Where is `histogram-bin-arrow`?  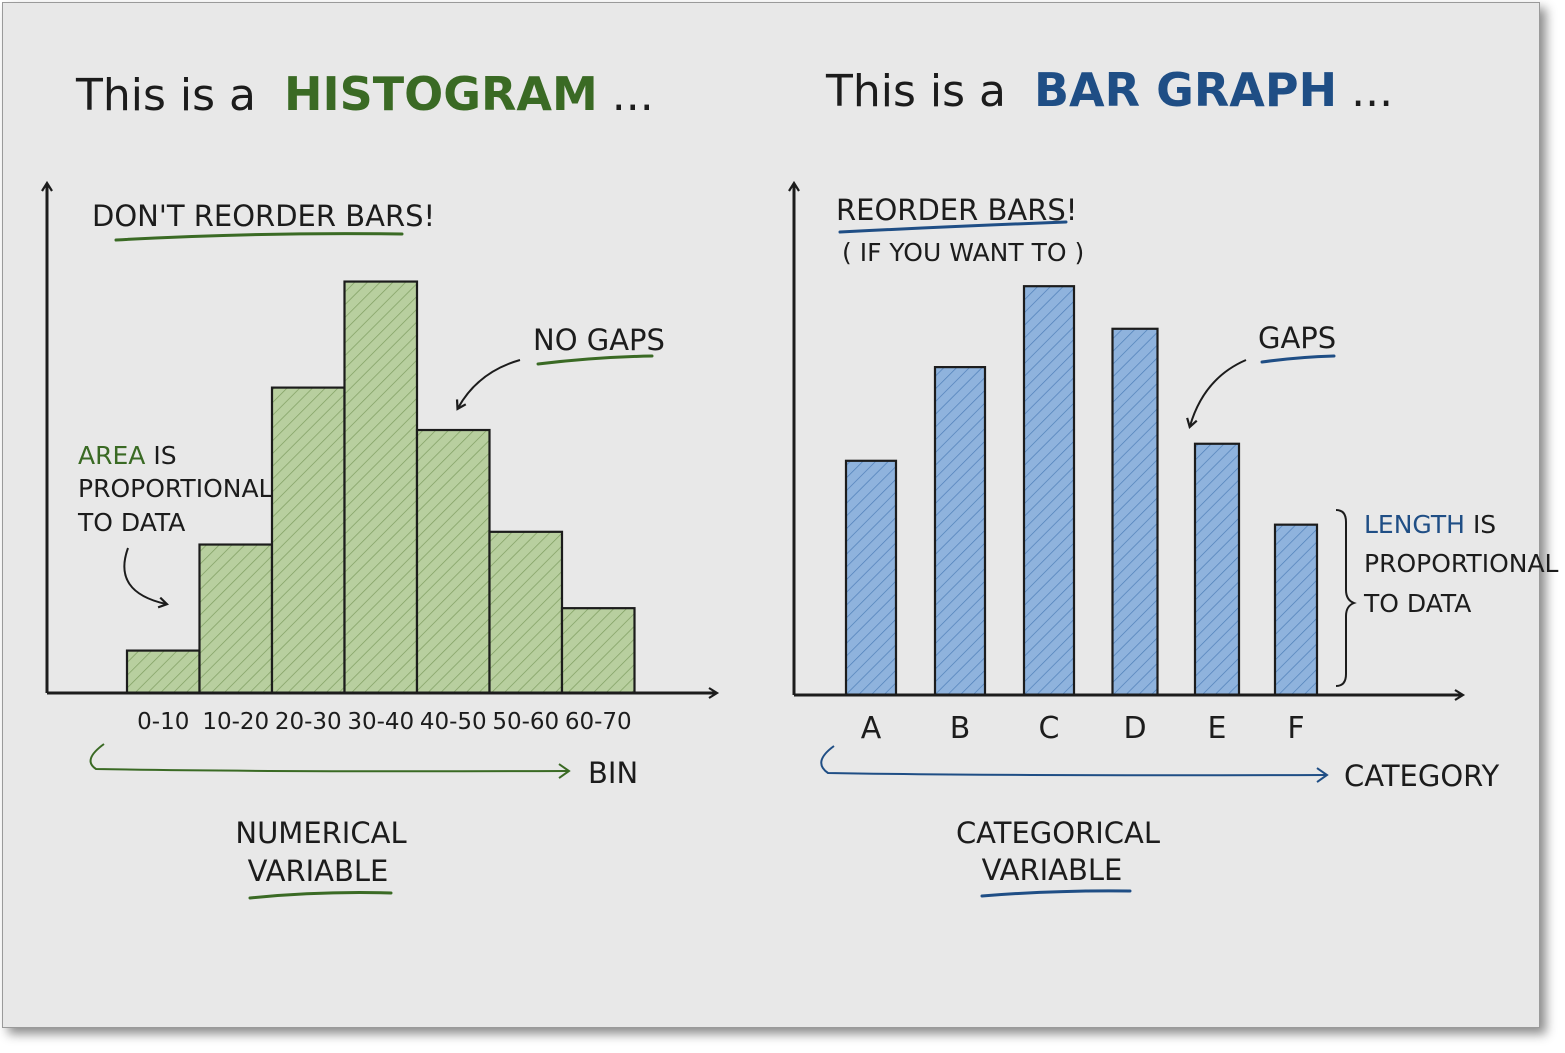
histogram-bin-arrow is located at coordinates (330, 761).